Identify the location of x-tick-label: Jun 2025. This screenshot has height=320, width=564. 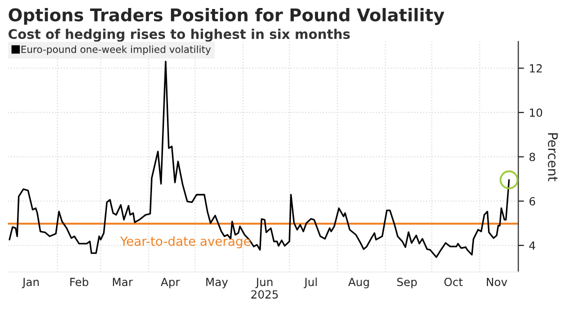
(264, 288).